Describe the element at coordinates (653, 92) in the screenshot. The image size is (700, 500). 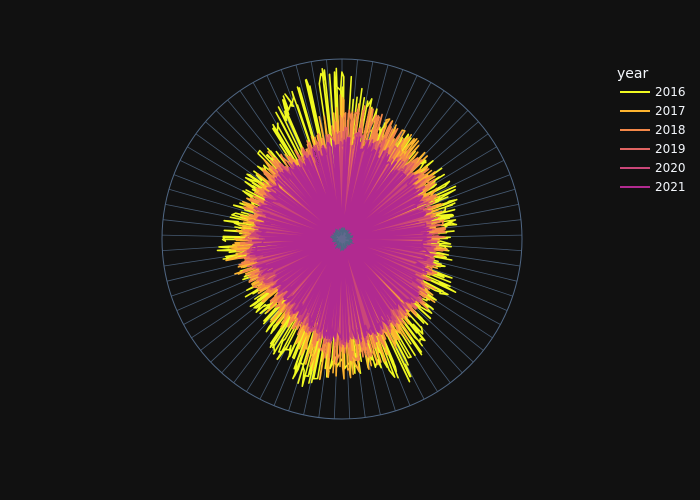
I see `legend-item: 2016` at that location.